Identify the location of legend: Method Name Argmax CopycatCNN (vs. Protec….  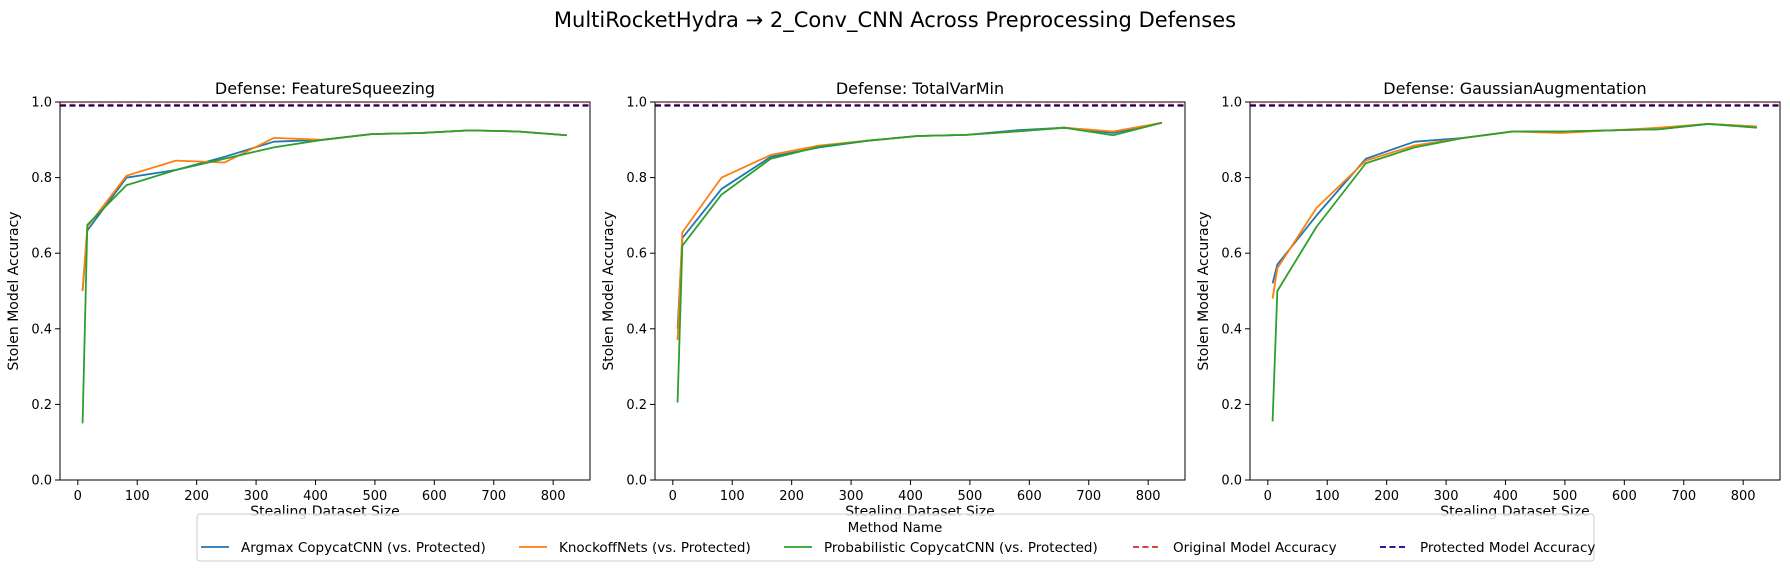
(895, 537).